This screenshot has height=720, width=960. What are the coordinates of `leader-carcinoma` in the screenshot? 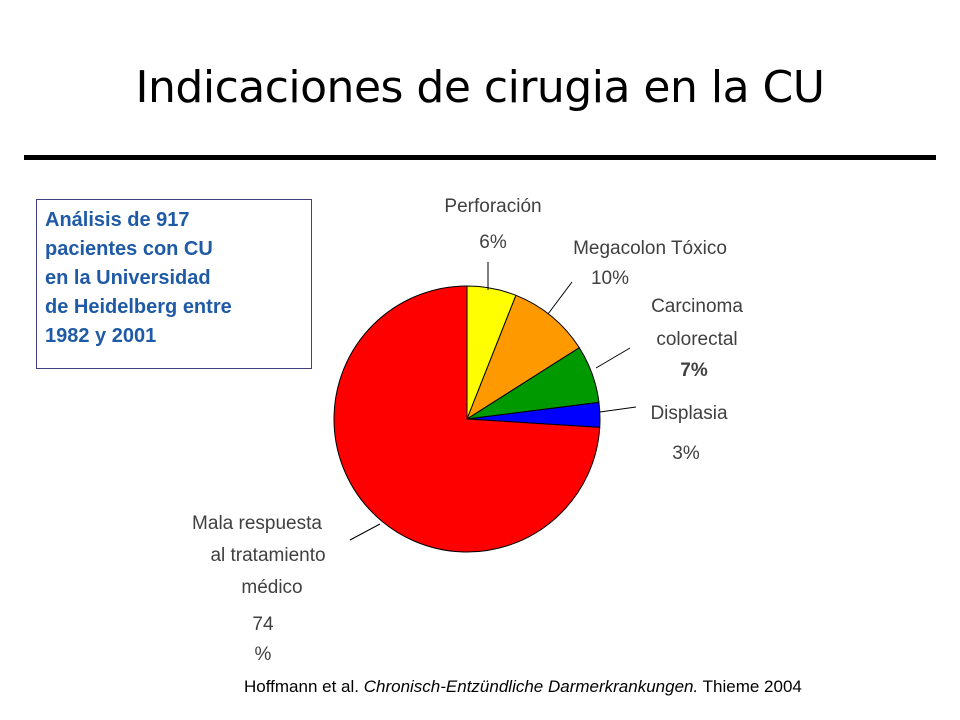 It's located at (613, 358).